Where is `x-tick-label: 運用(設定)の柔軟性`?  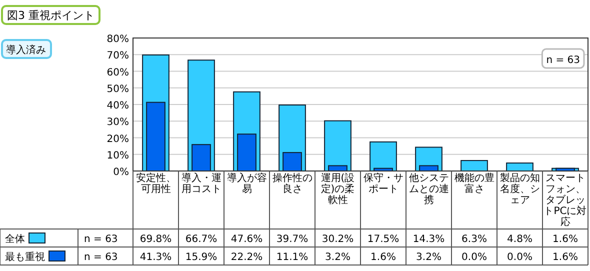 x-tick-label: 運用(設定)の柔軟性 is located at coordinates (337, 189).